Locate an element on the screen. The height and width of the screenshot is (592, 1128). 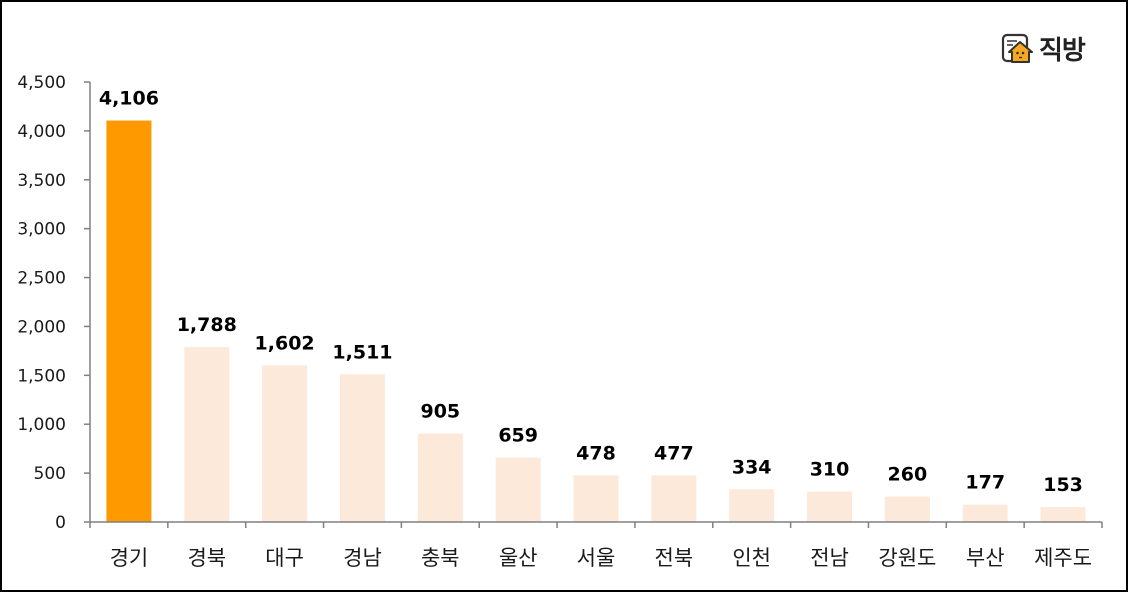
x-axis: 경기 경북 대구 경남 충북 울산 서울 전북 인천 전남 강원도 부산 제주도 is located at coordinates (596, 545).